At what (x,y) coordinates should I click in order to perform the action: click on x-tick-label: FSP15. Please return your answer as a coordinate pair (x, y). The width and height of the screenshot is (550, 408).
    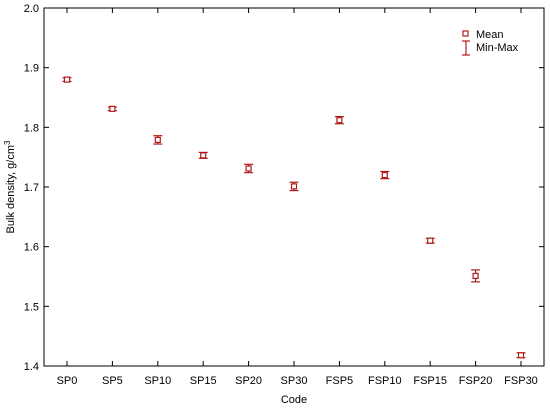
    Looking at the image, I should click on (430, 381).